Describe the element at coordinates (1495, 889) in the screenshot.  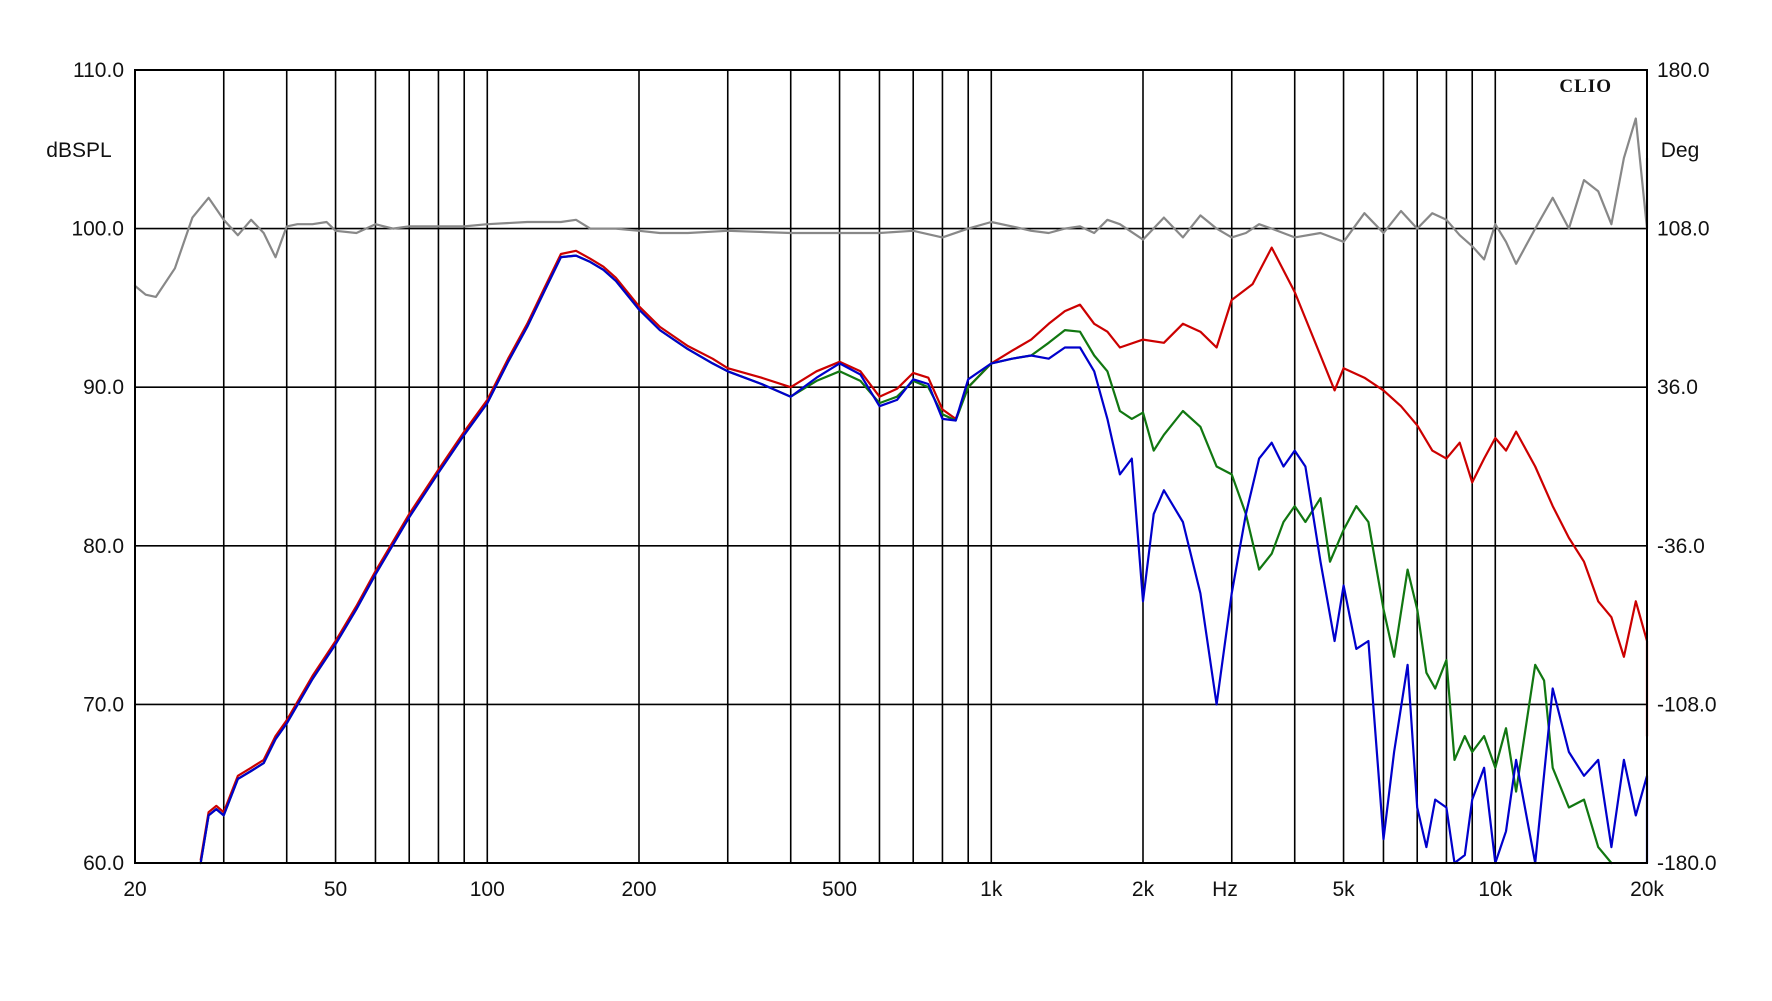
I see `x-tick-label: 10k` at that location.